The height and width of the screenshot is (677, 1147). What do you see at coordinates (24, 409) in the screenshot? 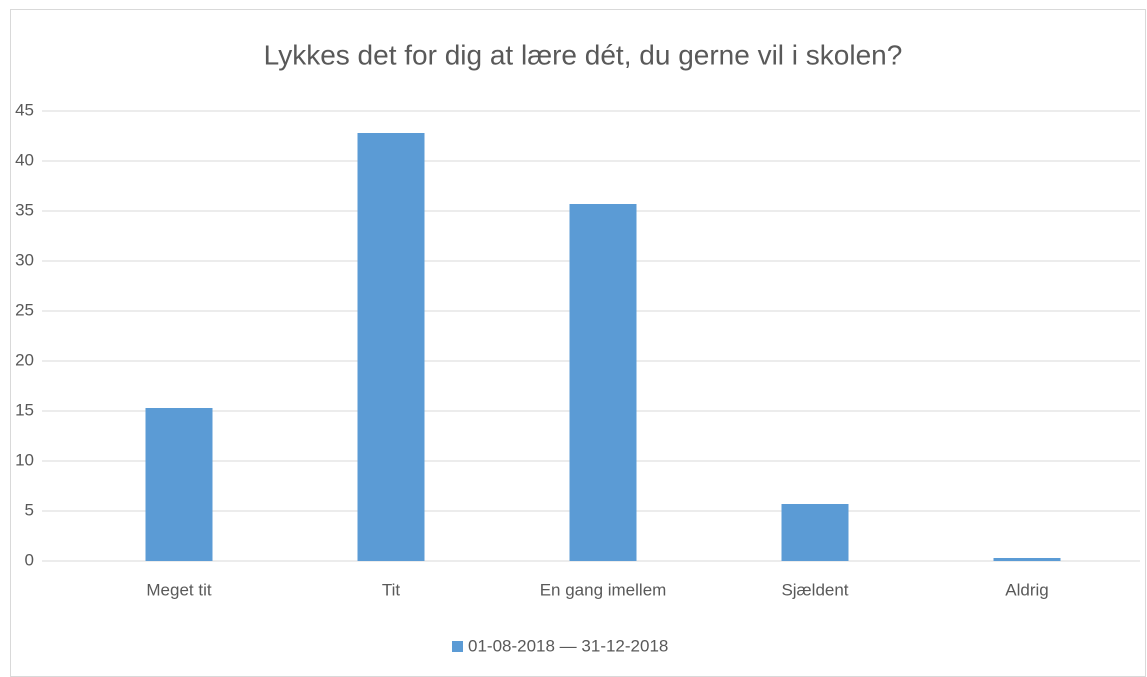
I see `y-tick-label: 15` at bounding box center [24, 409].